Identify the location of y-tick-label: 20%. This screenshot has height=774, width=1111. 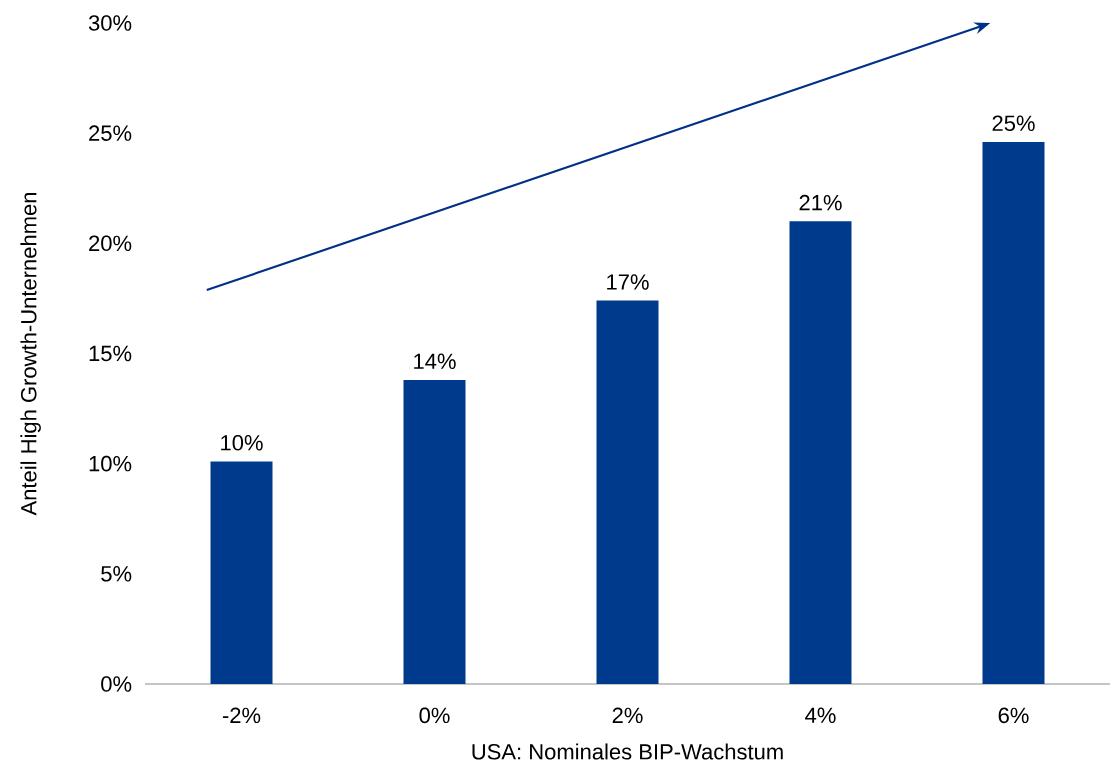
(110, 243).